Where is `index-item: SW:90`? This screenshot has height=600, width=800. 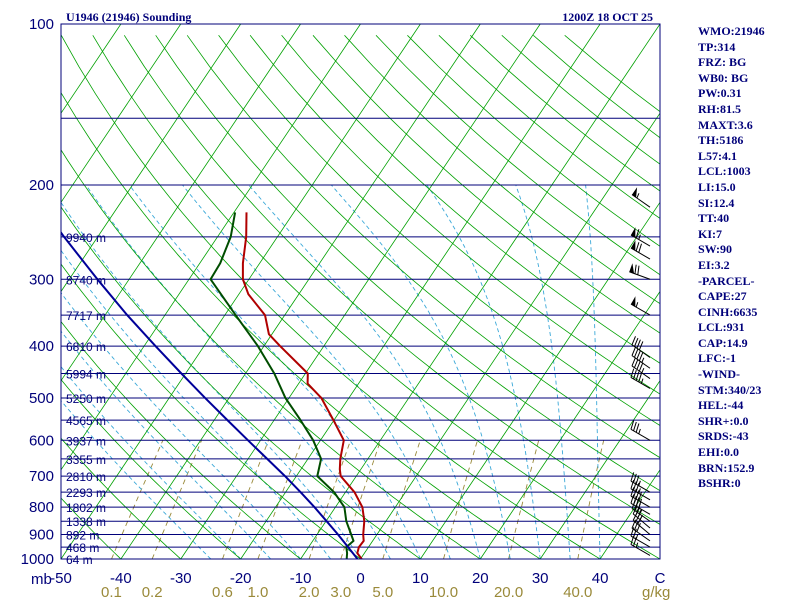 index-item: SW:90 is located at coordinates (715, 249).